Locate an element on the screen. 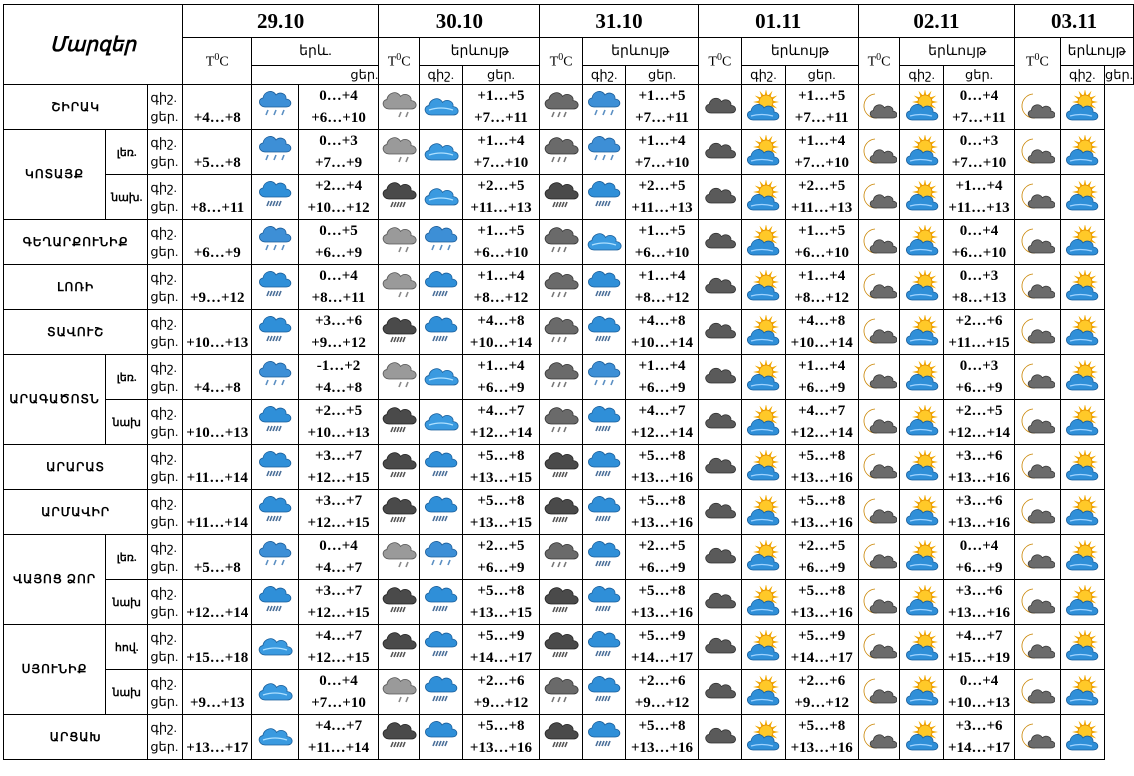 This screenshot has width=1134, height=776. day-temperature: +12…+15 is located at coordinates (338, 658).